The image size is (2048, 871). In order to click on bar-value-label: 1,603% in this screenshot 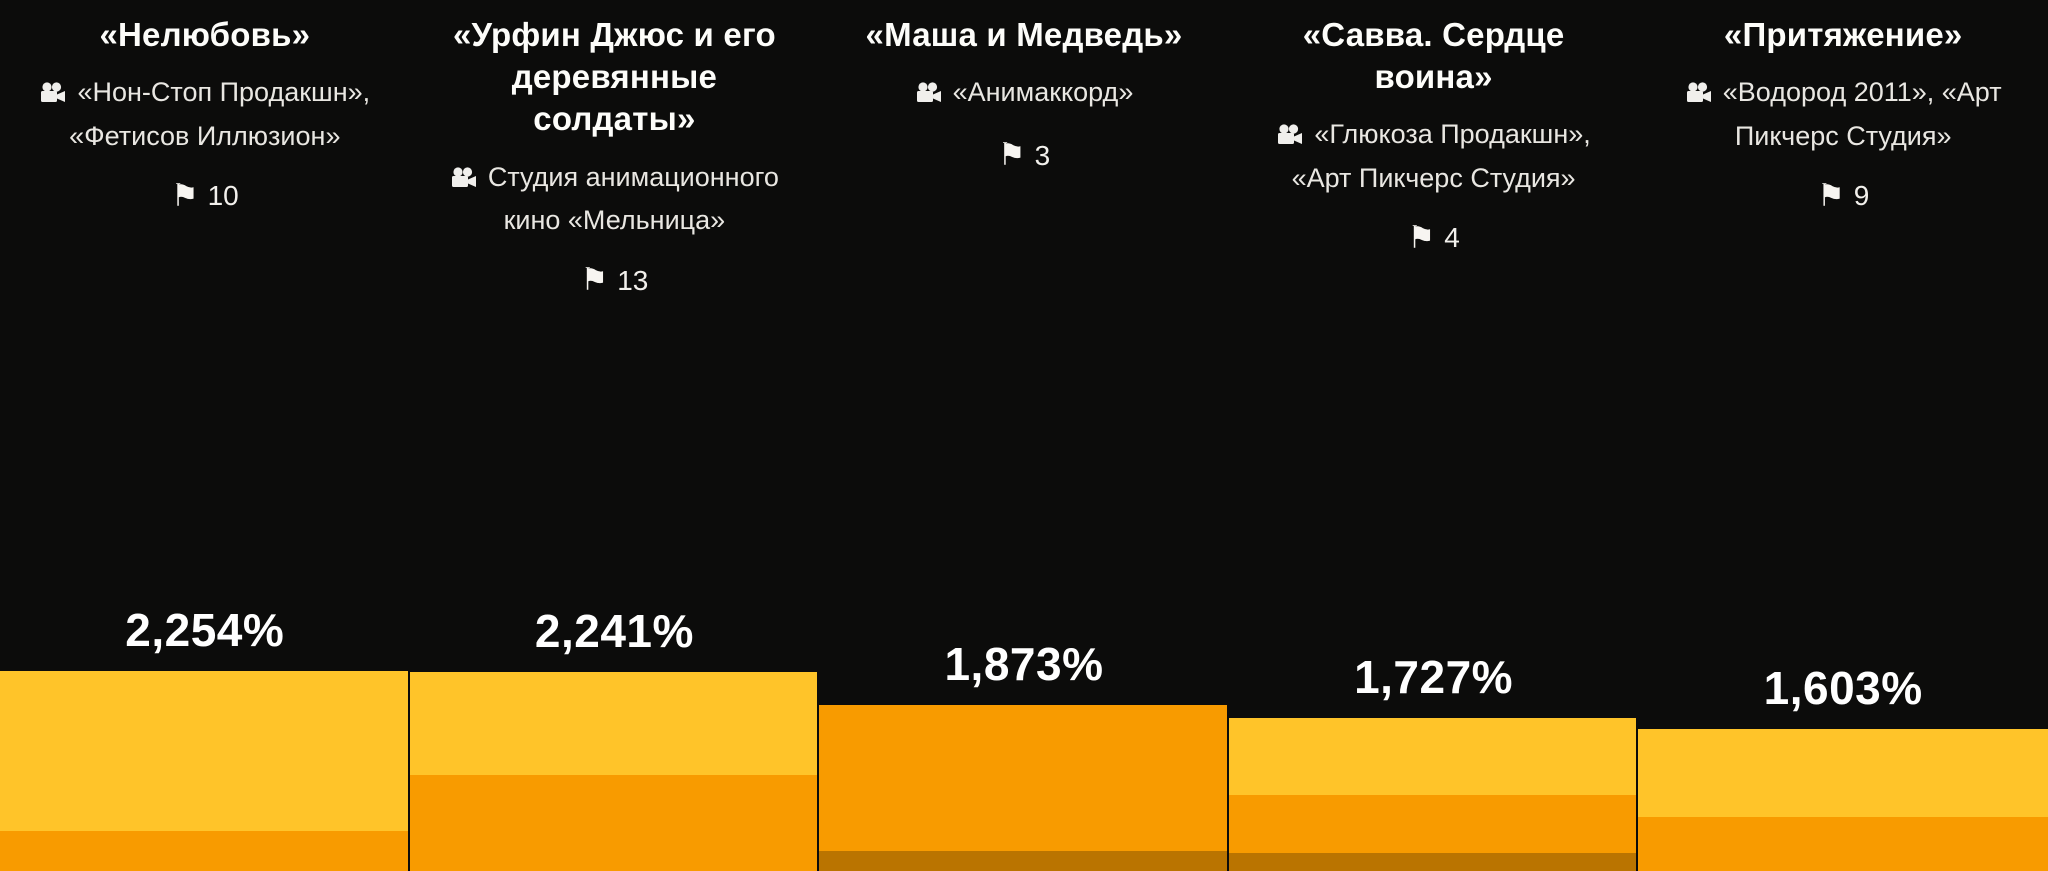, I will do `click(1843, 688)`.